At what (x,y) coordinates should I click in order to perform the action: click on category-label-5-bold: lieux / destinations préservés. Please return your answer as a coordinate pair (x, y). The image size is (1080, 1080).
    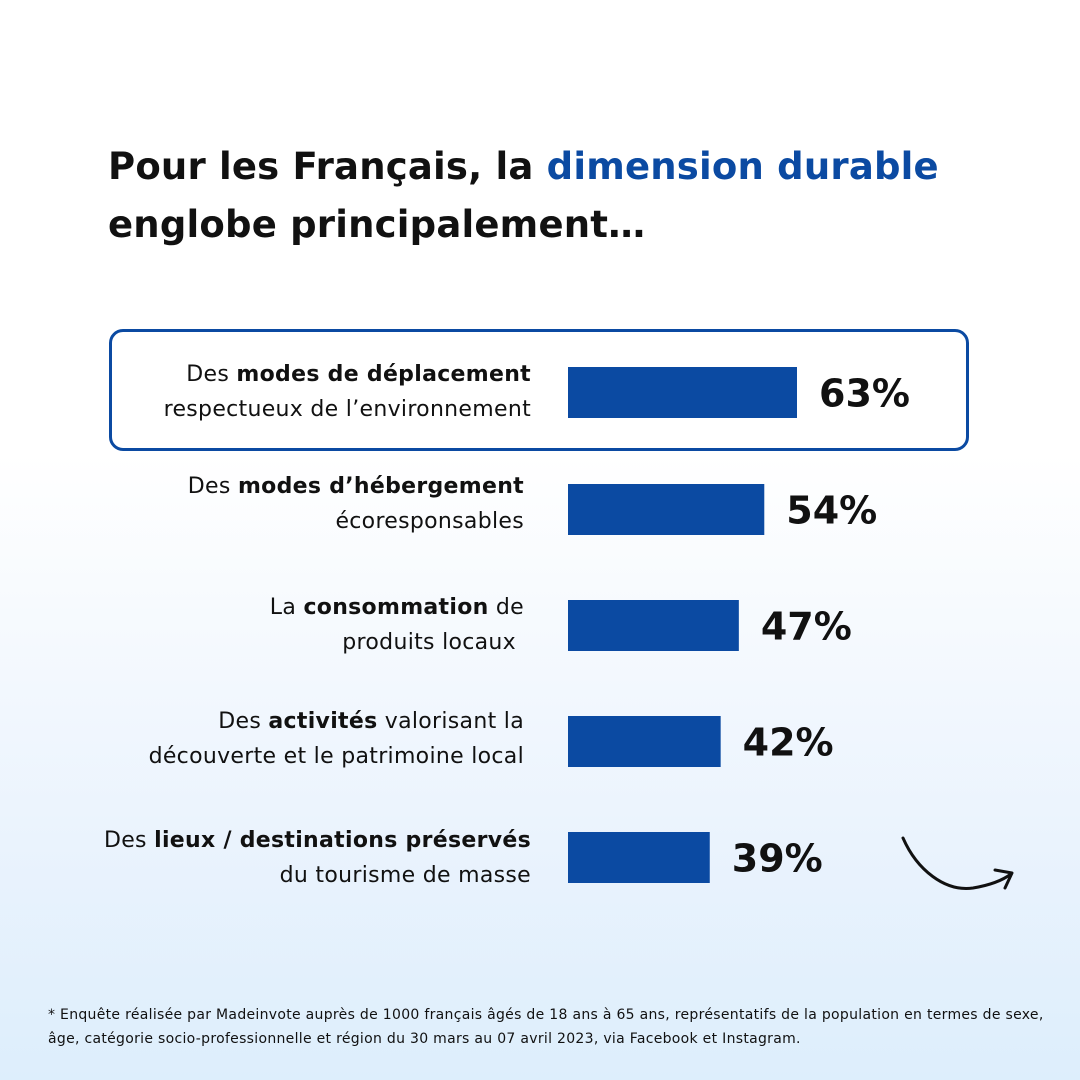
    Looking at the image, I should click on (342, 840).